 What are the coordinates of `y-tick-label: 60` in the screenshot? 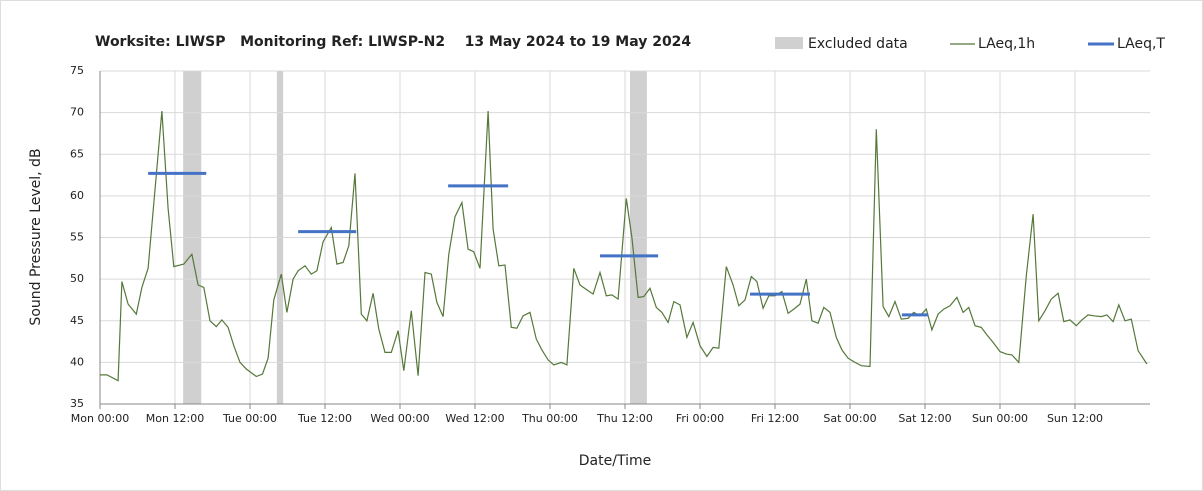 It's located at (77, 195).